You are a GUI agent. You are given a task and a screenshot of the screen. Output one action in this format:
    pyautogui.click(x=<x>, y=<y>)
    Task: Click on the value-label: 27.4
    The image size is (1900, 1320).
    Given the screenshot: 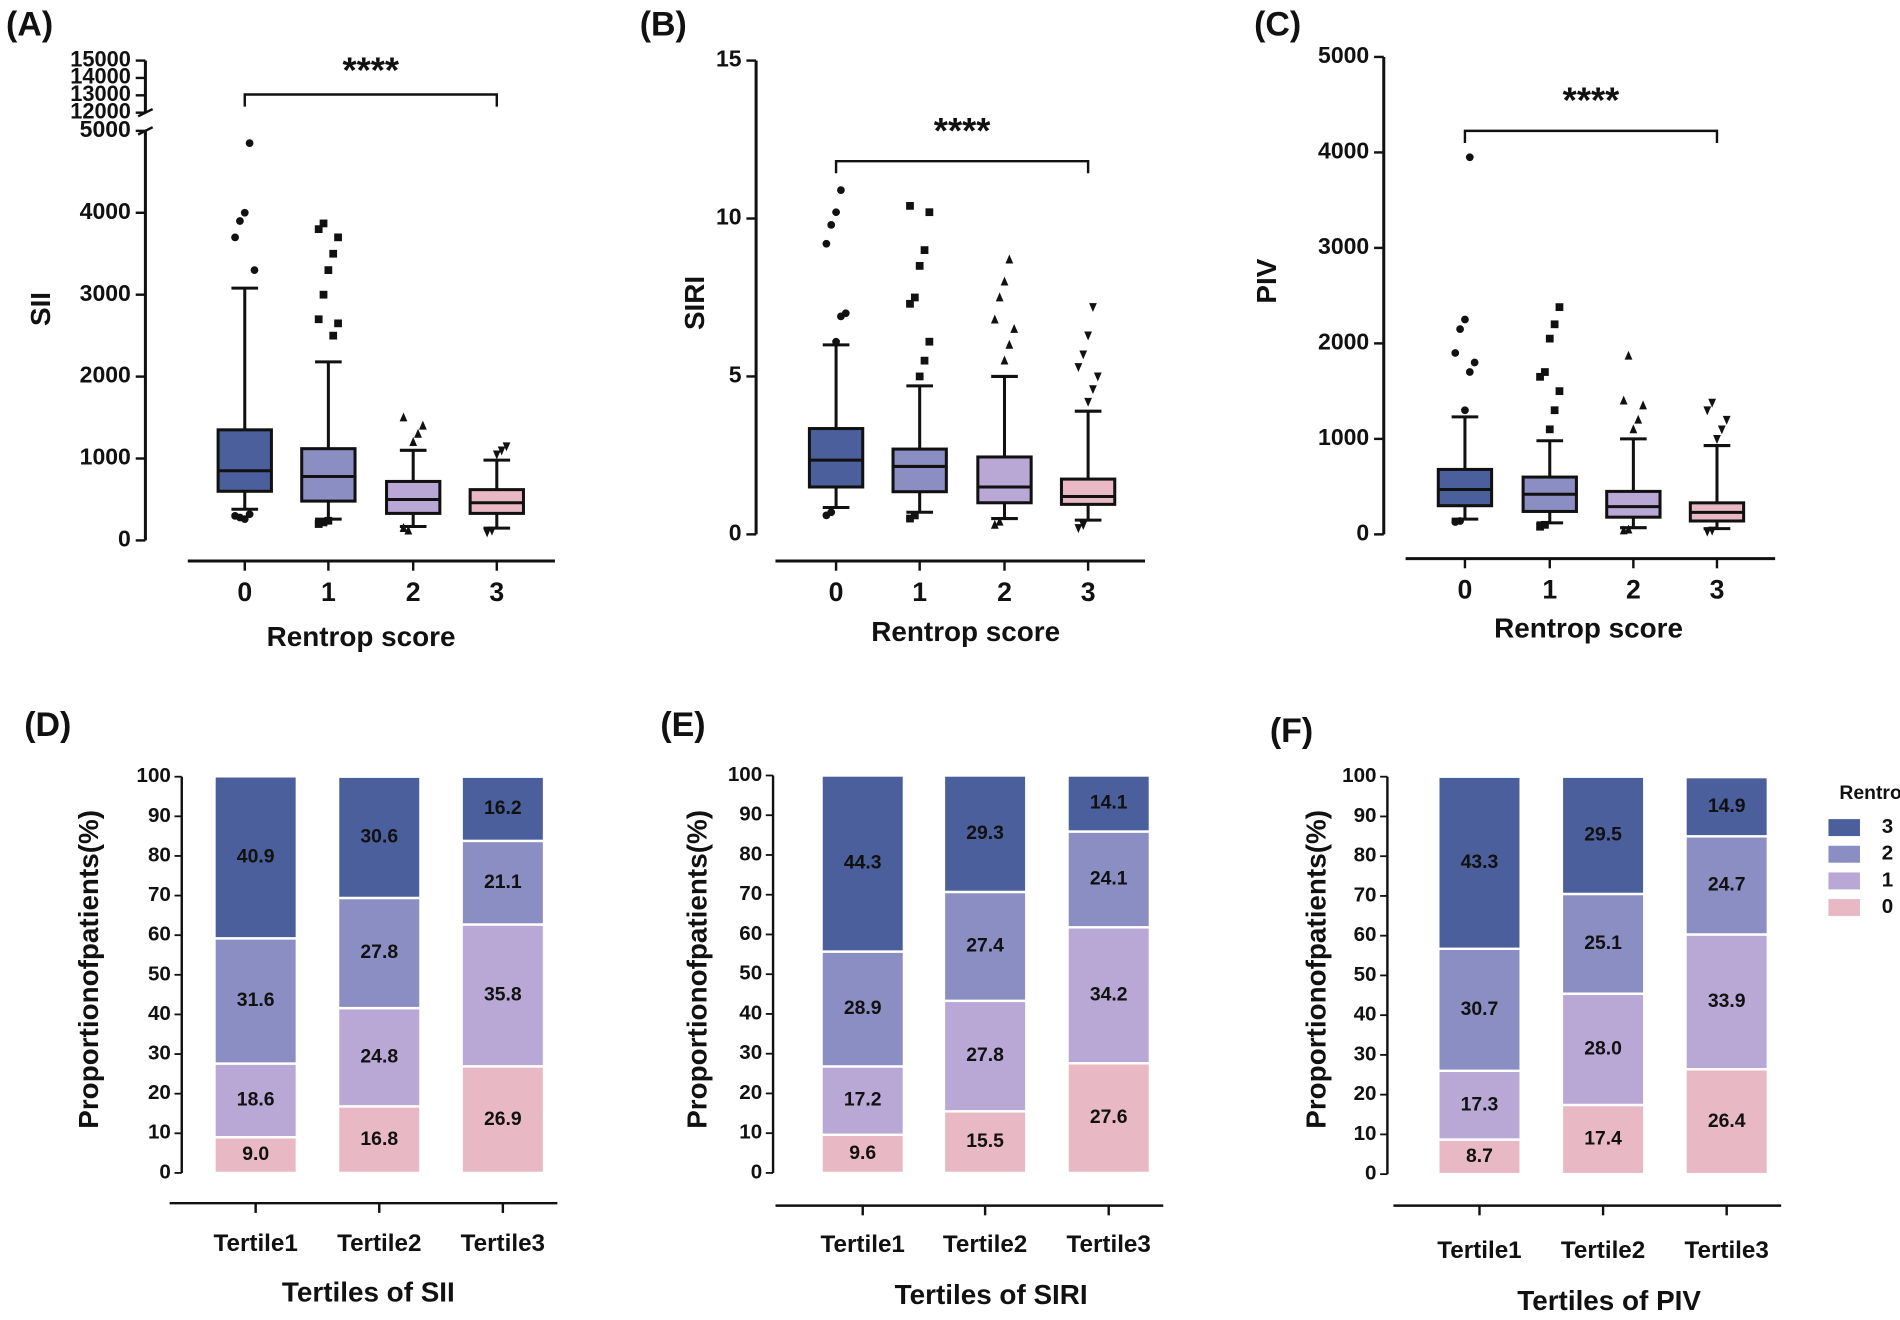 What is the action you would take?
    pyautogui.click(x=985, y=946)
    